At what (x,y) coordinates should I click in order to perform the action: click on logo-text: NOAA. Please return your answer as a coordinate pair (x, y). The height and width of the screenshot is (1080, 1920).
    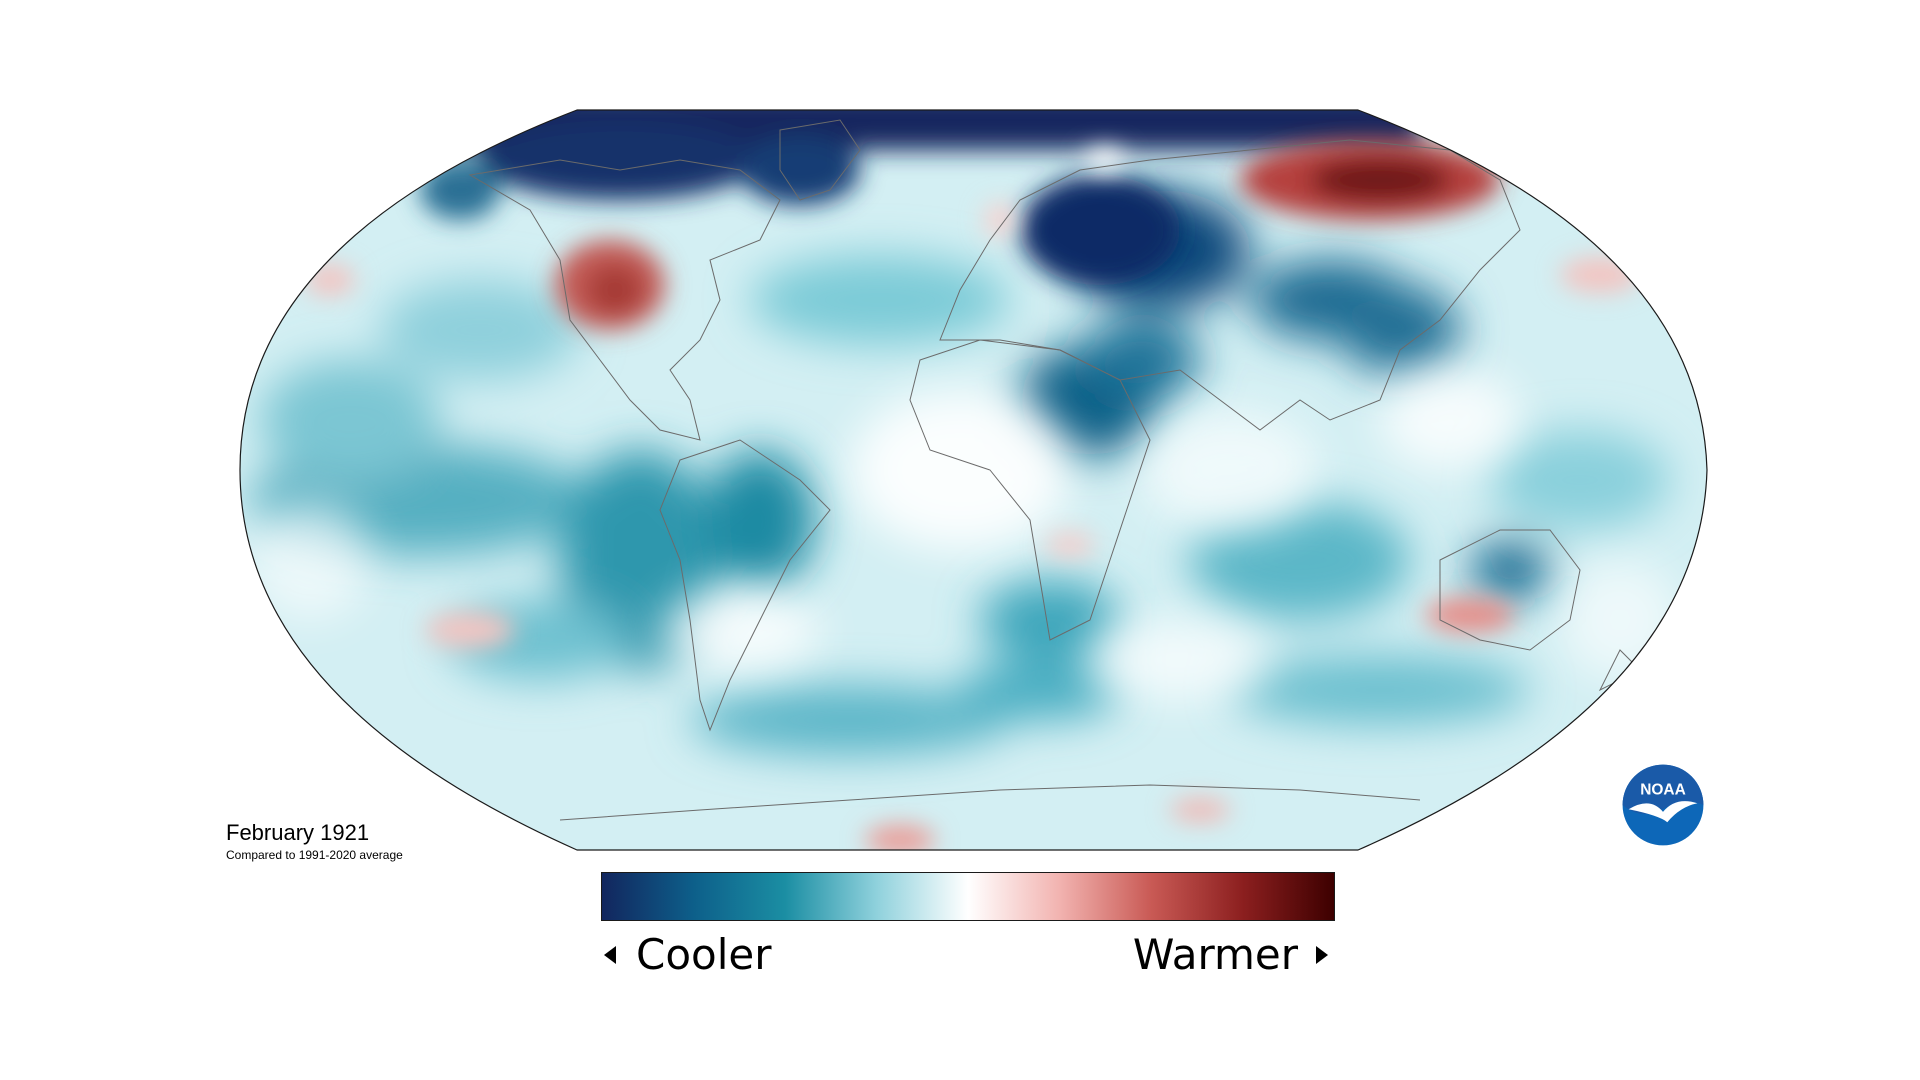
    Looking at the image, I should click on (1663, 790).